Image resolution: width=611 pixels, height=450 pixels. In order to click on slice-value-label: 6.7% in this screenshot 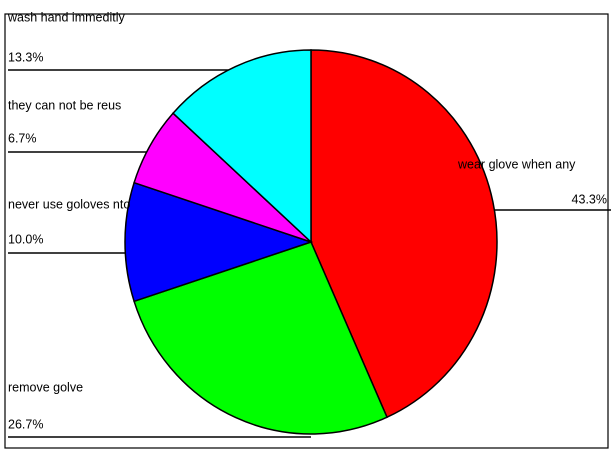, I will do `click(22, 138)`.